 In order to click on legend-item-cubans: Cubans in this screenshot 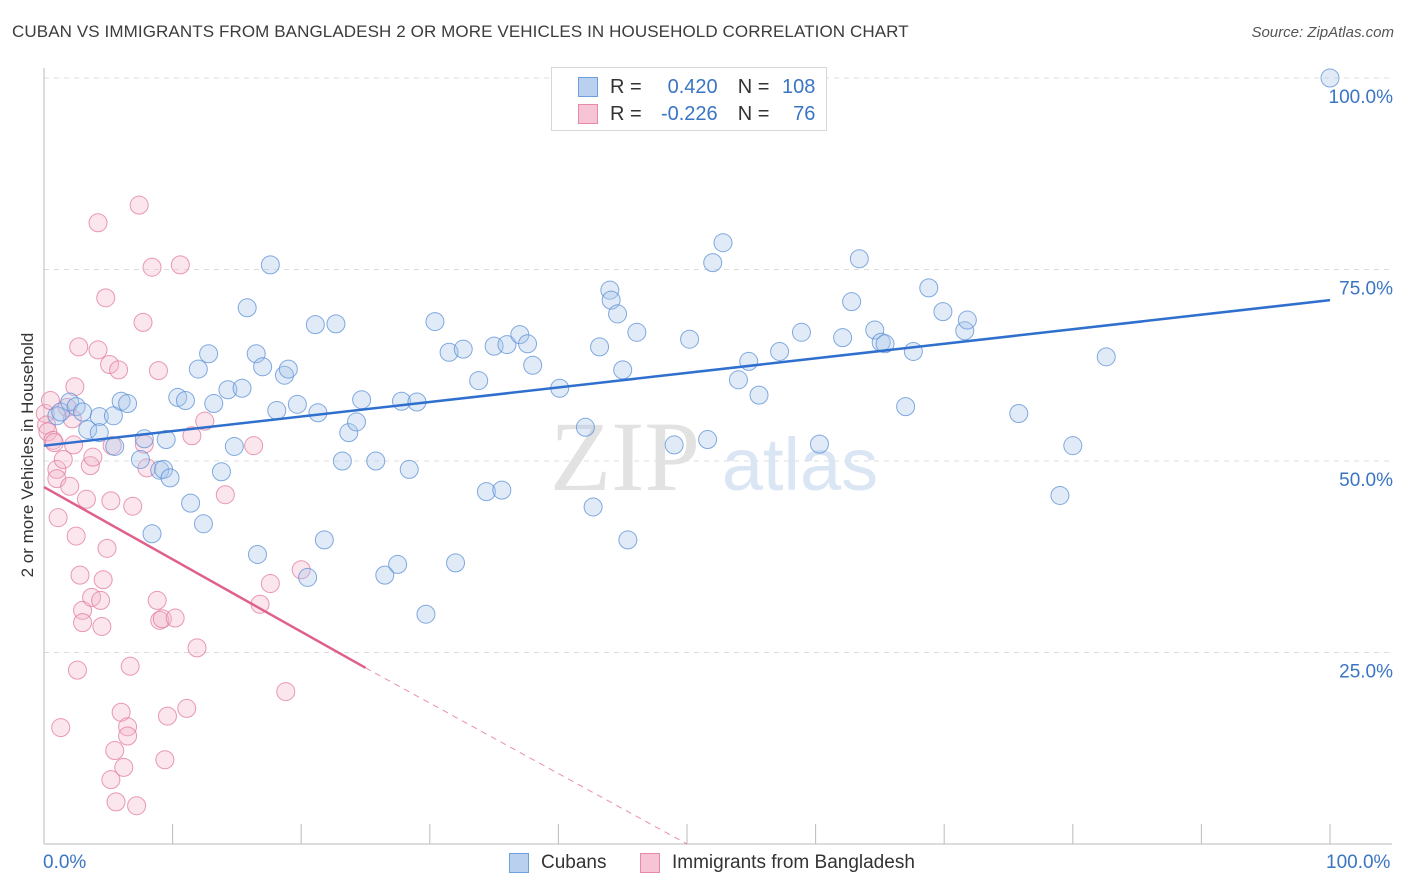, I will do `click(558, 863)`.